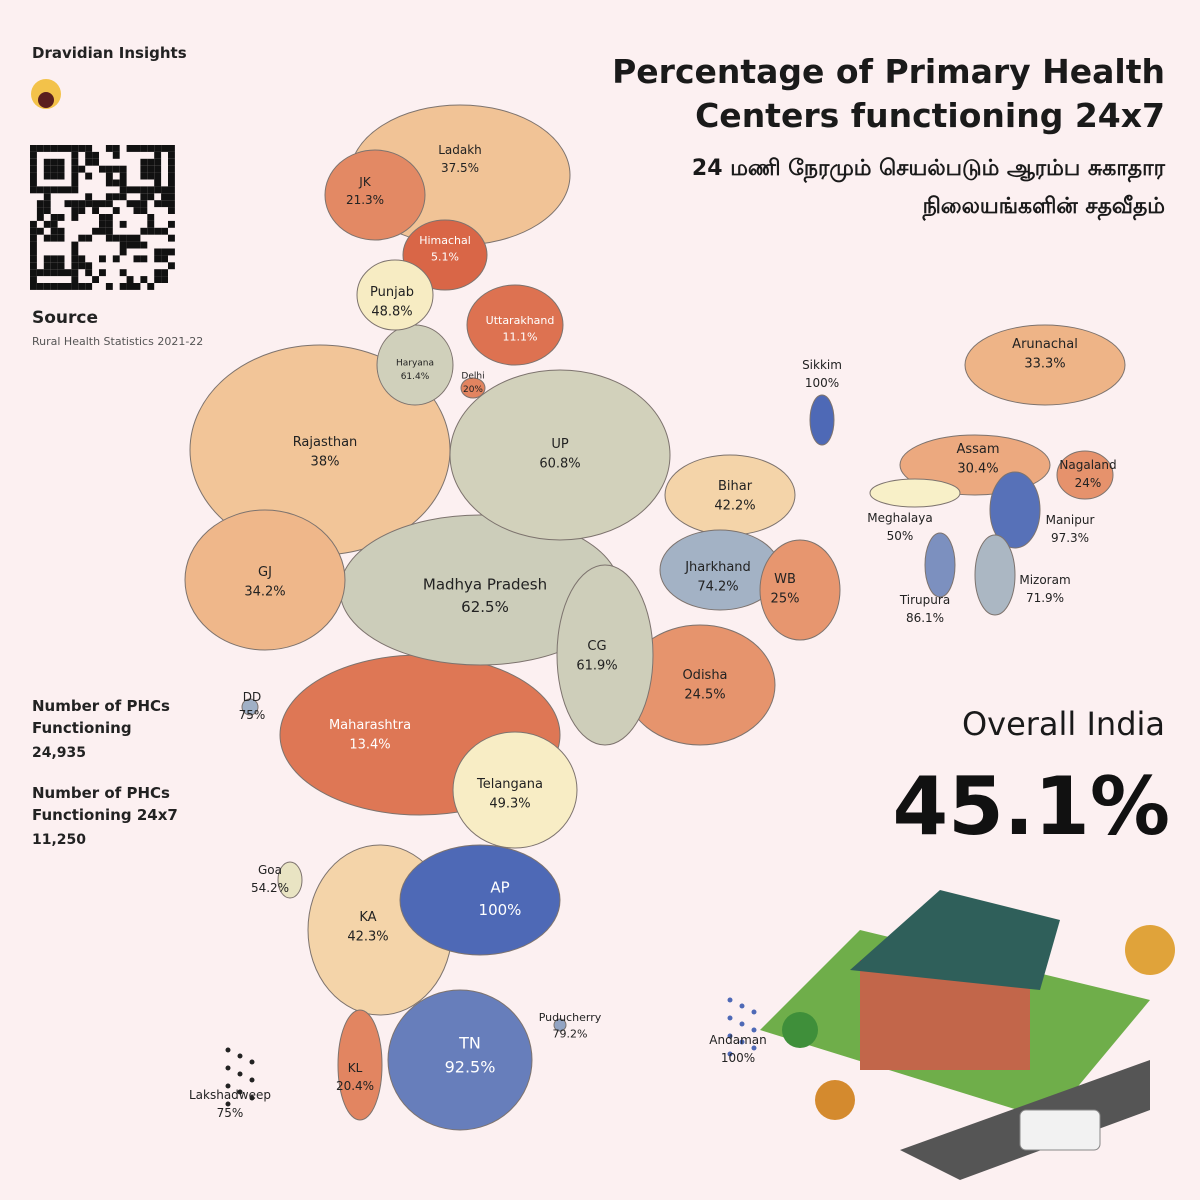 This screenshot has height=1200, width=1200. What do you see at coordinates (473, 390) in the screenshot?
I see `region-value: 20%` at bounding box center [473, 390].